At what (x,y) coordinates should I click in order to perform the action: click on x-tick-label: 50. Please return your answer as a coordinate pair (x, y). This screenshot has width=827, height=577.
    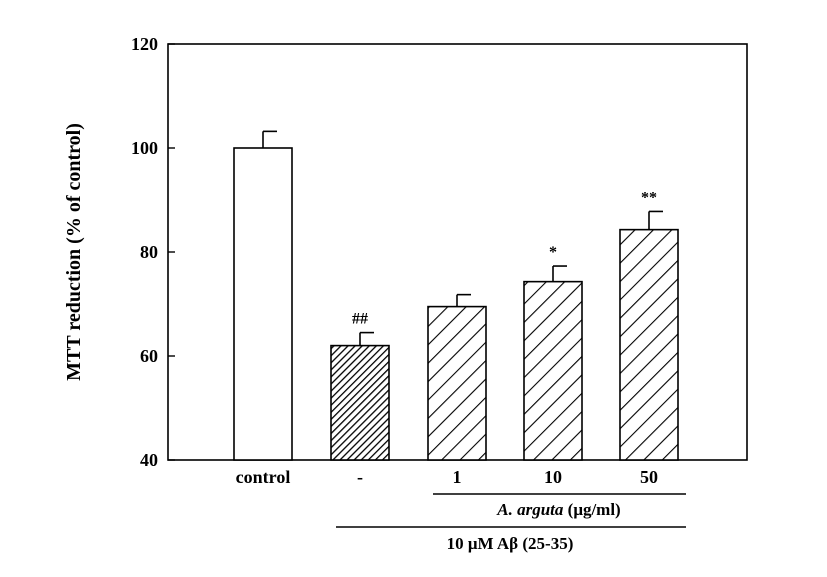
    Looking at the image, I should click on (649, 477).